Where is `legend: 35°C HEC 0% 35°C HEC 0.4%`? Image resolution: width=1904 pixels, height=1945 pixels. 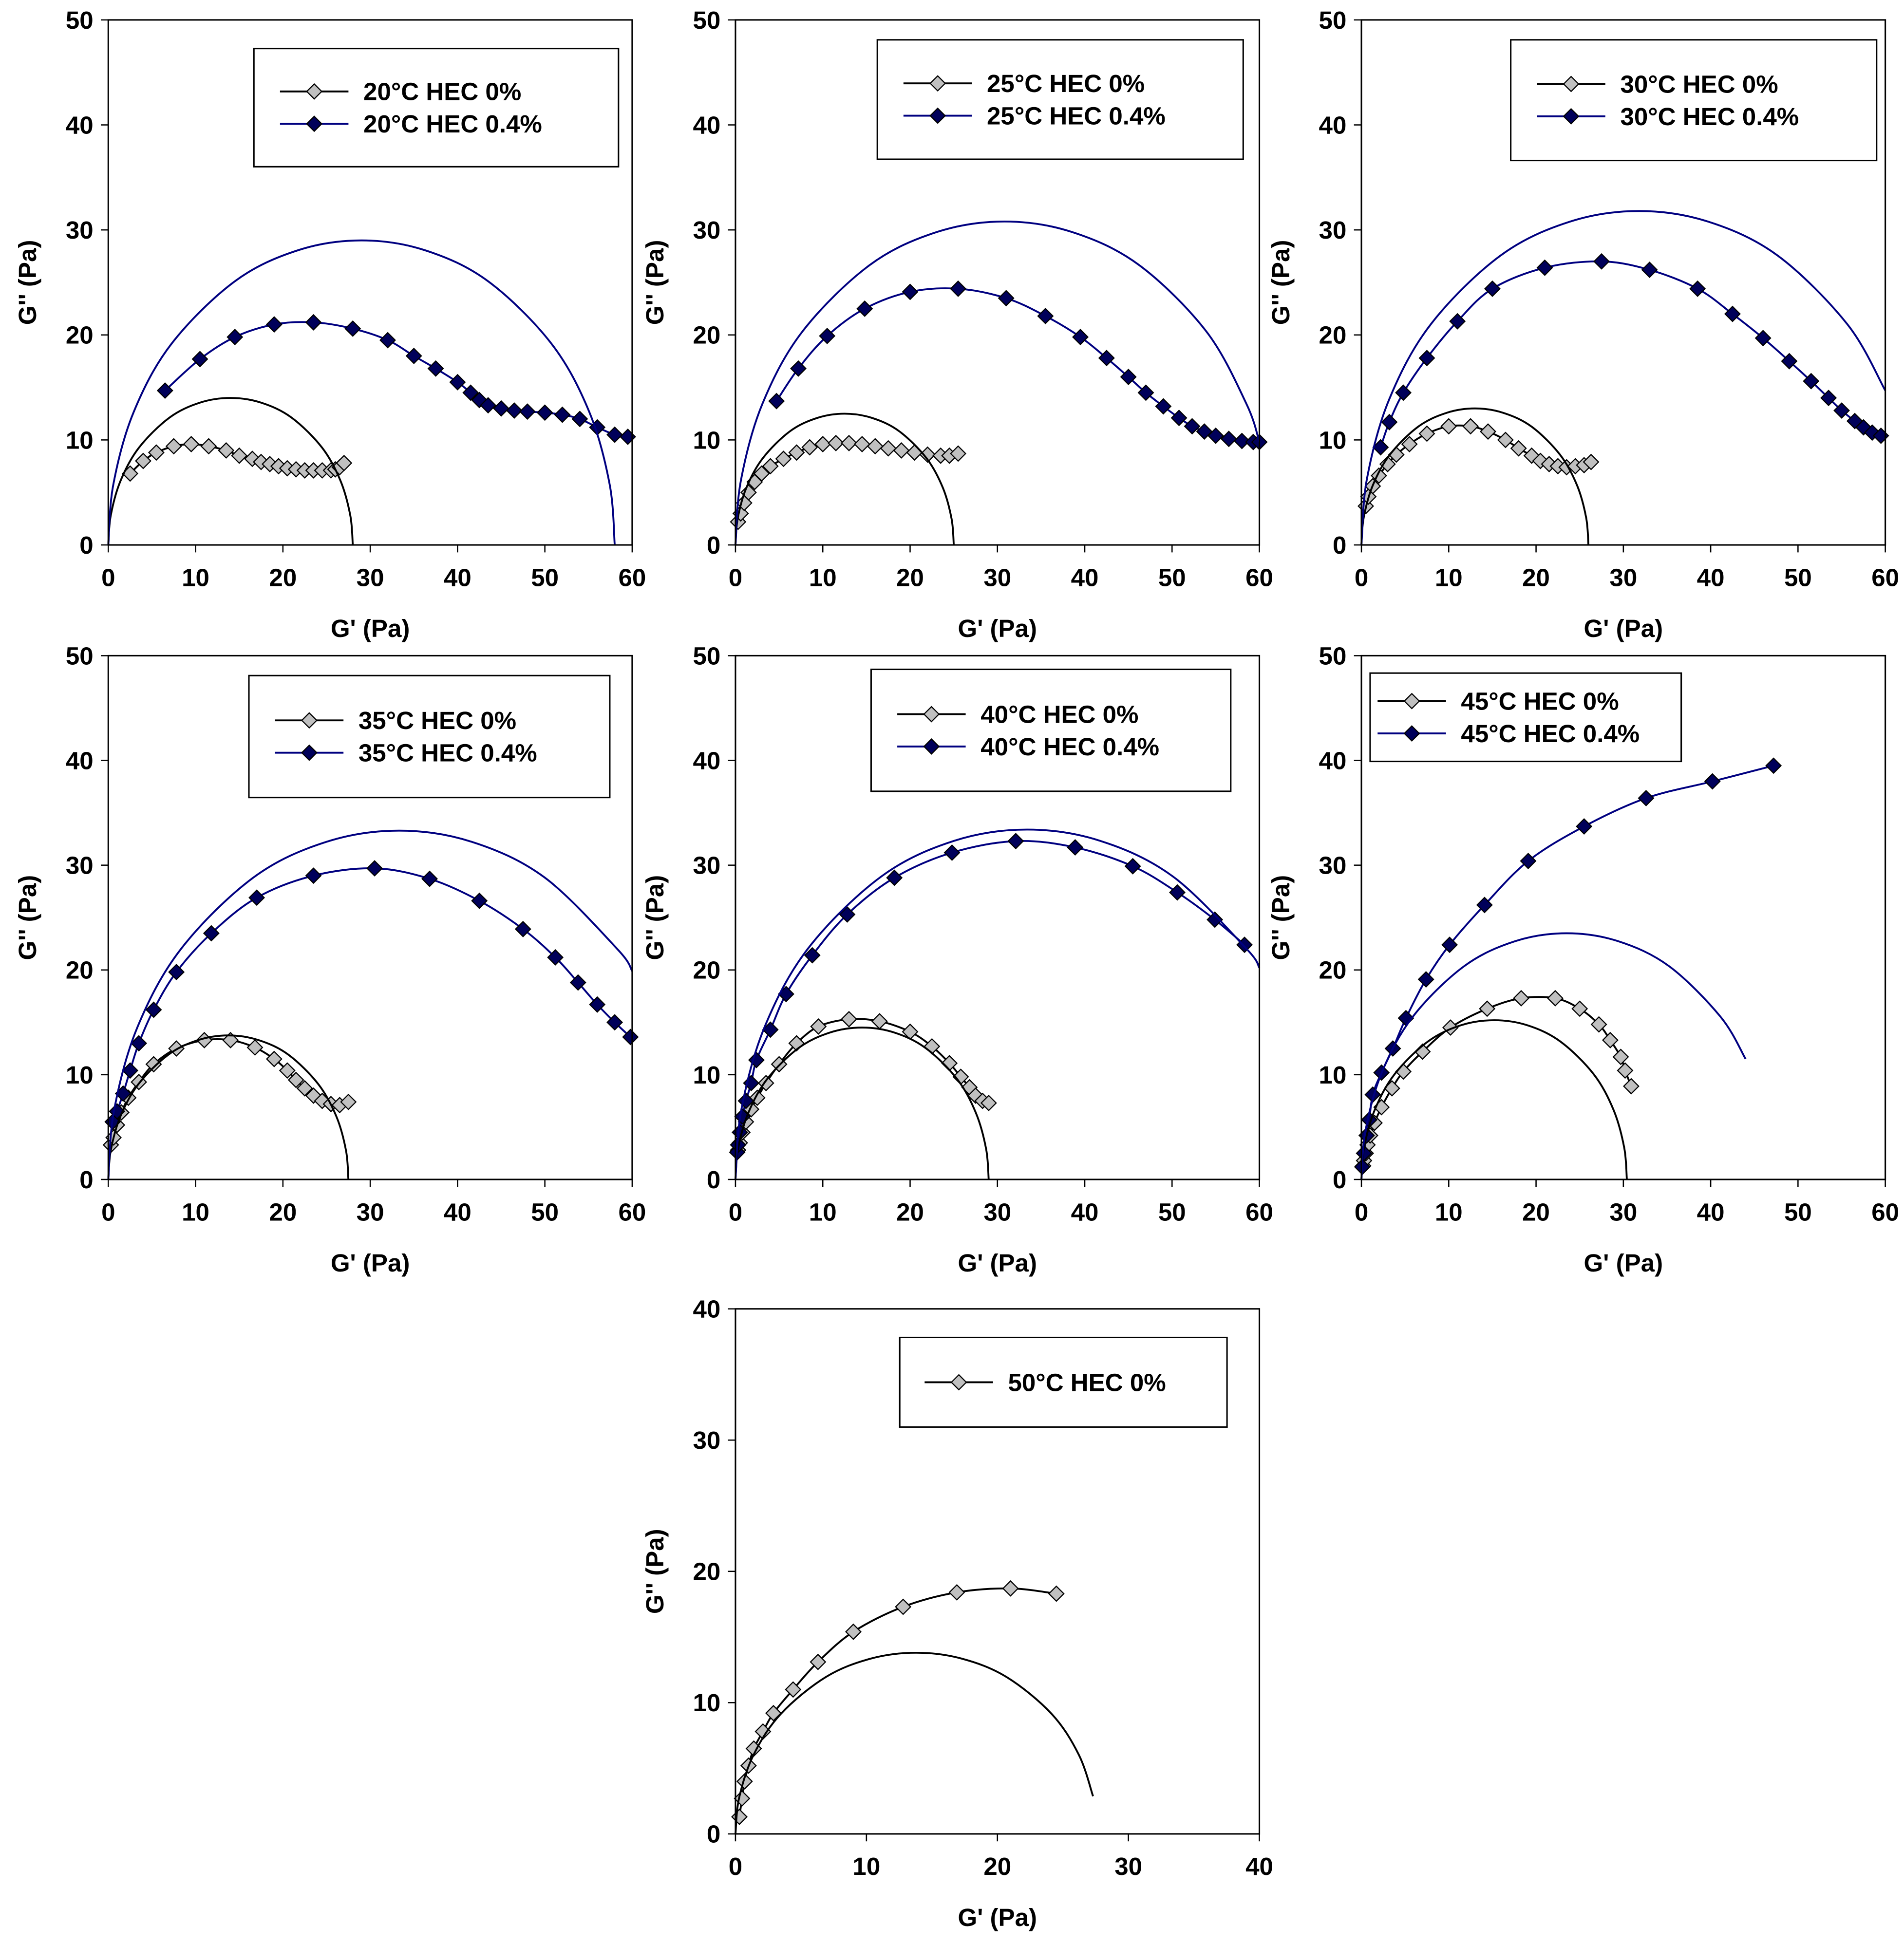
legend: 35°C HEC 0% 35°C HEC 0.4% is located at coordinates (430, 737).